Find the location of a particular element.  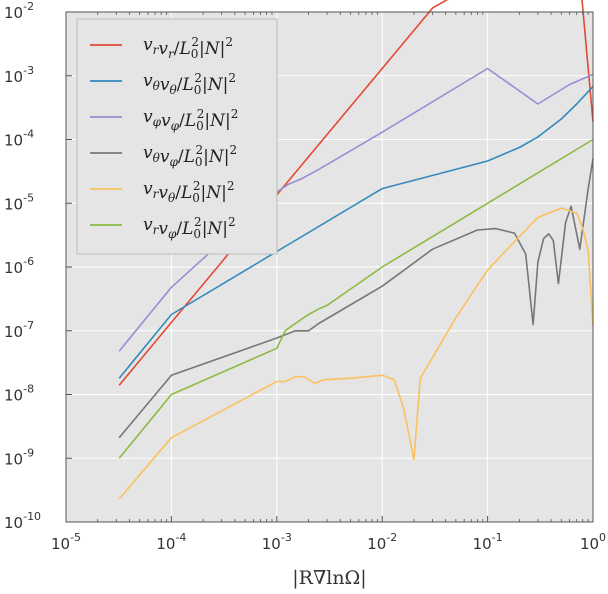

legend-entry-1: vθvθ/L02|N|2 is located at coordinates (189, 84).